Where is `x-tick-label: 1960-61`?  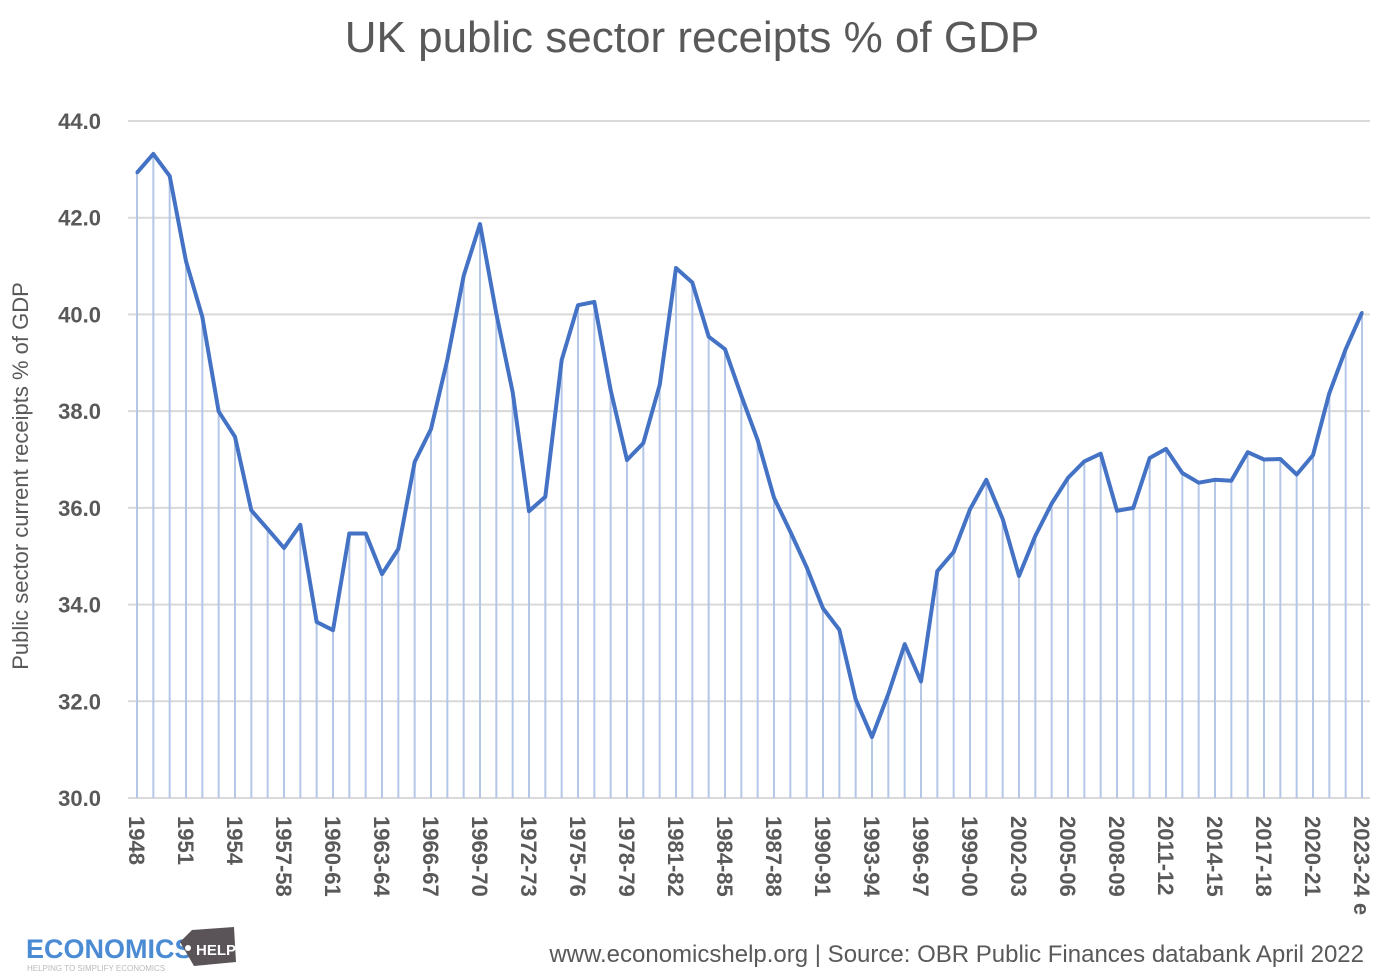
x-tick-label: 1960-61 is located at coordinates (332, 856).